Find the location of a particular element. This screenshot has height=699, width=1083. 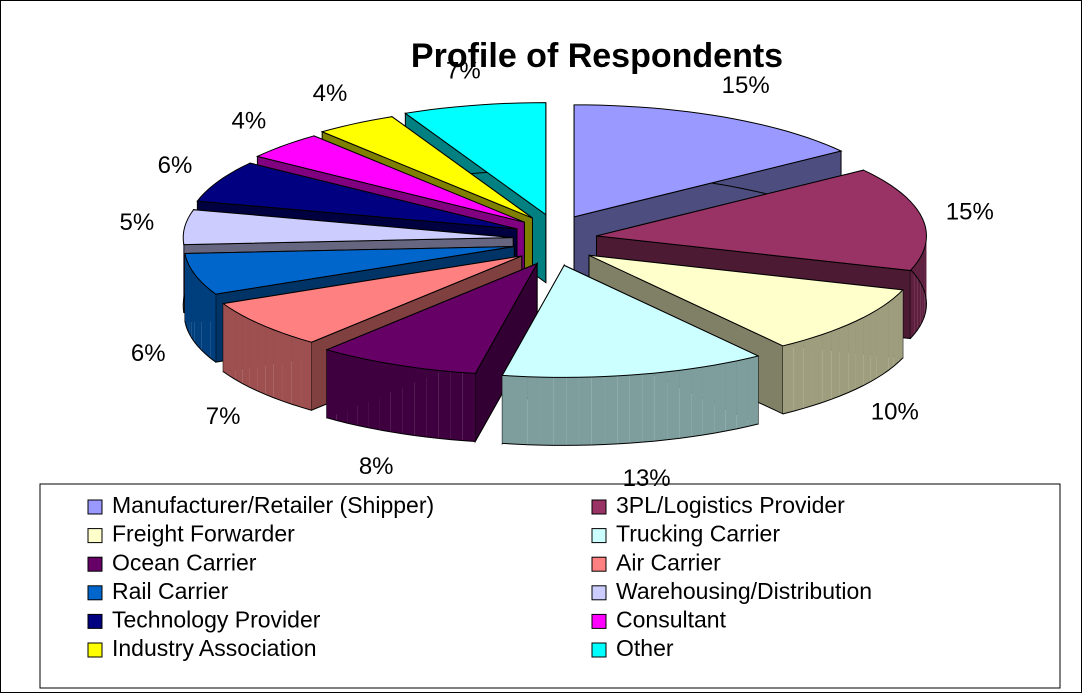

legend-label: Air Carrier is located at coordinates (668, 562).